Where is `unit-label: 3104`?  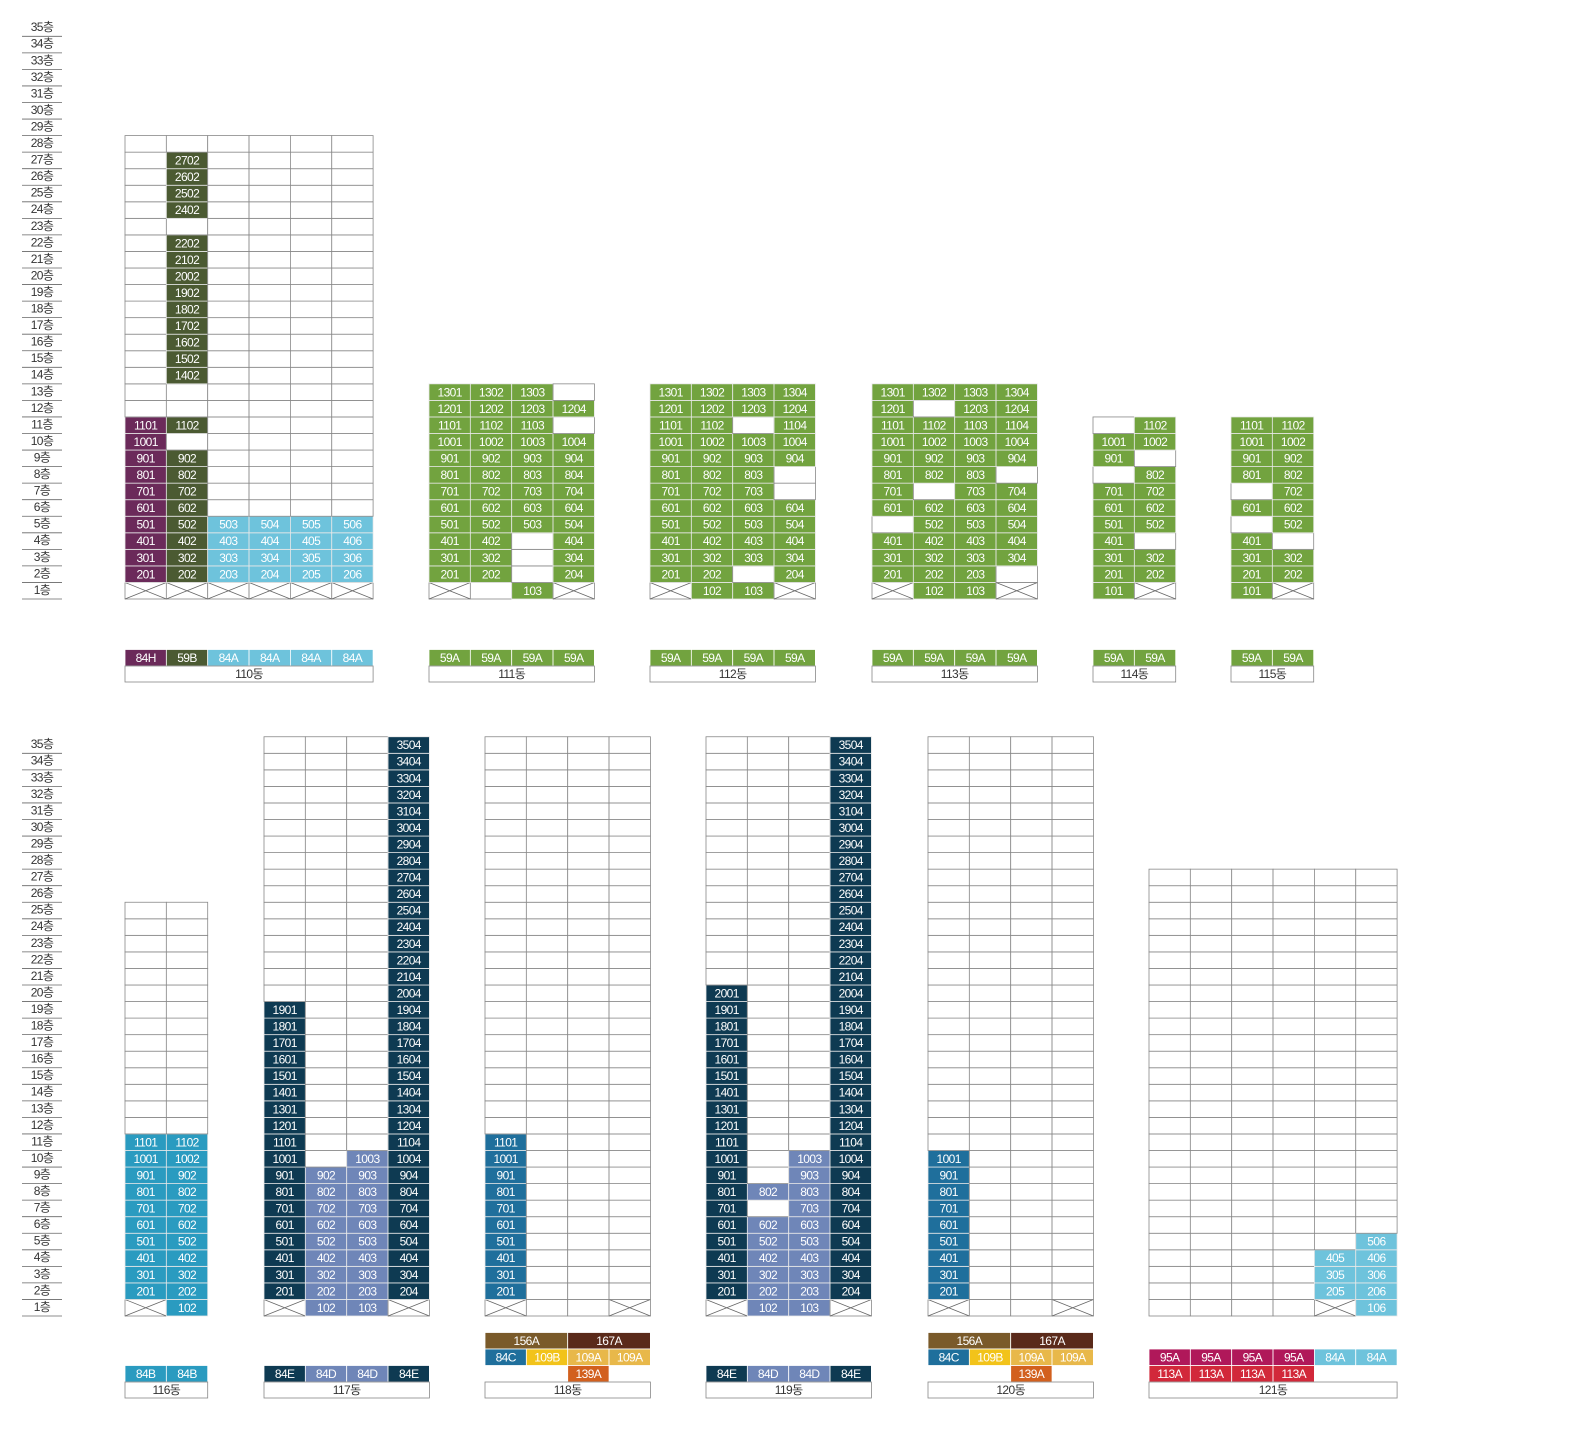 unit-label: 3104 is located at coordinates (851, 811).